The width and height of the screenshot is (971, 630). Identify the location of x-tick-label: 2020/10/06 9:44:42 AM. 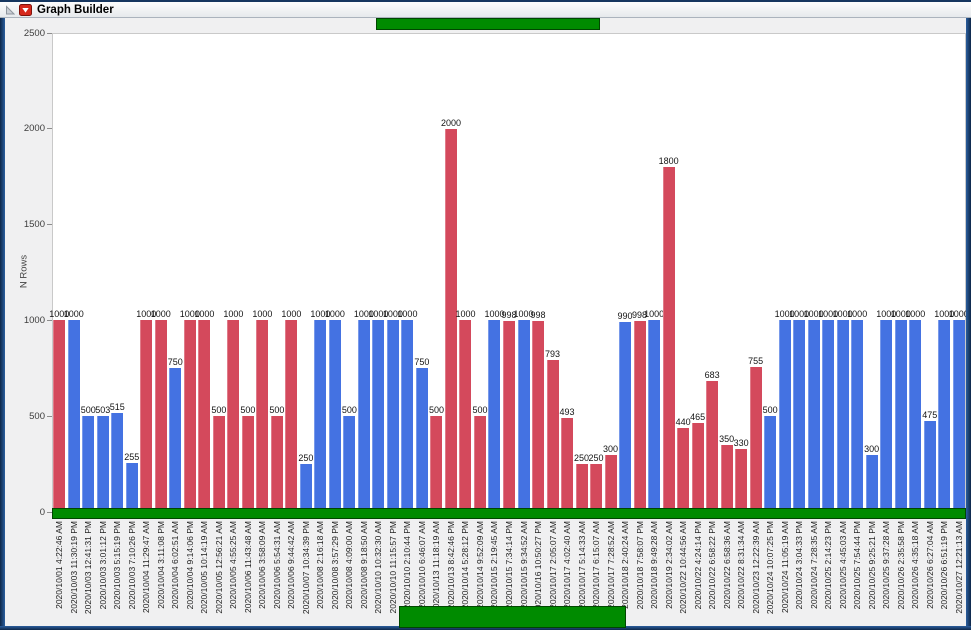
(291, 565).